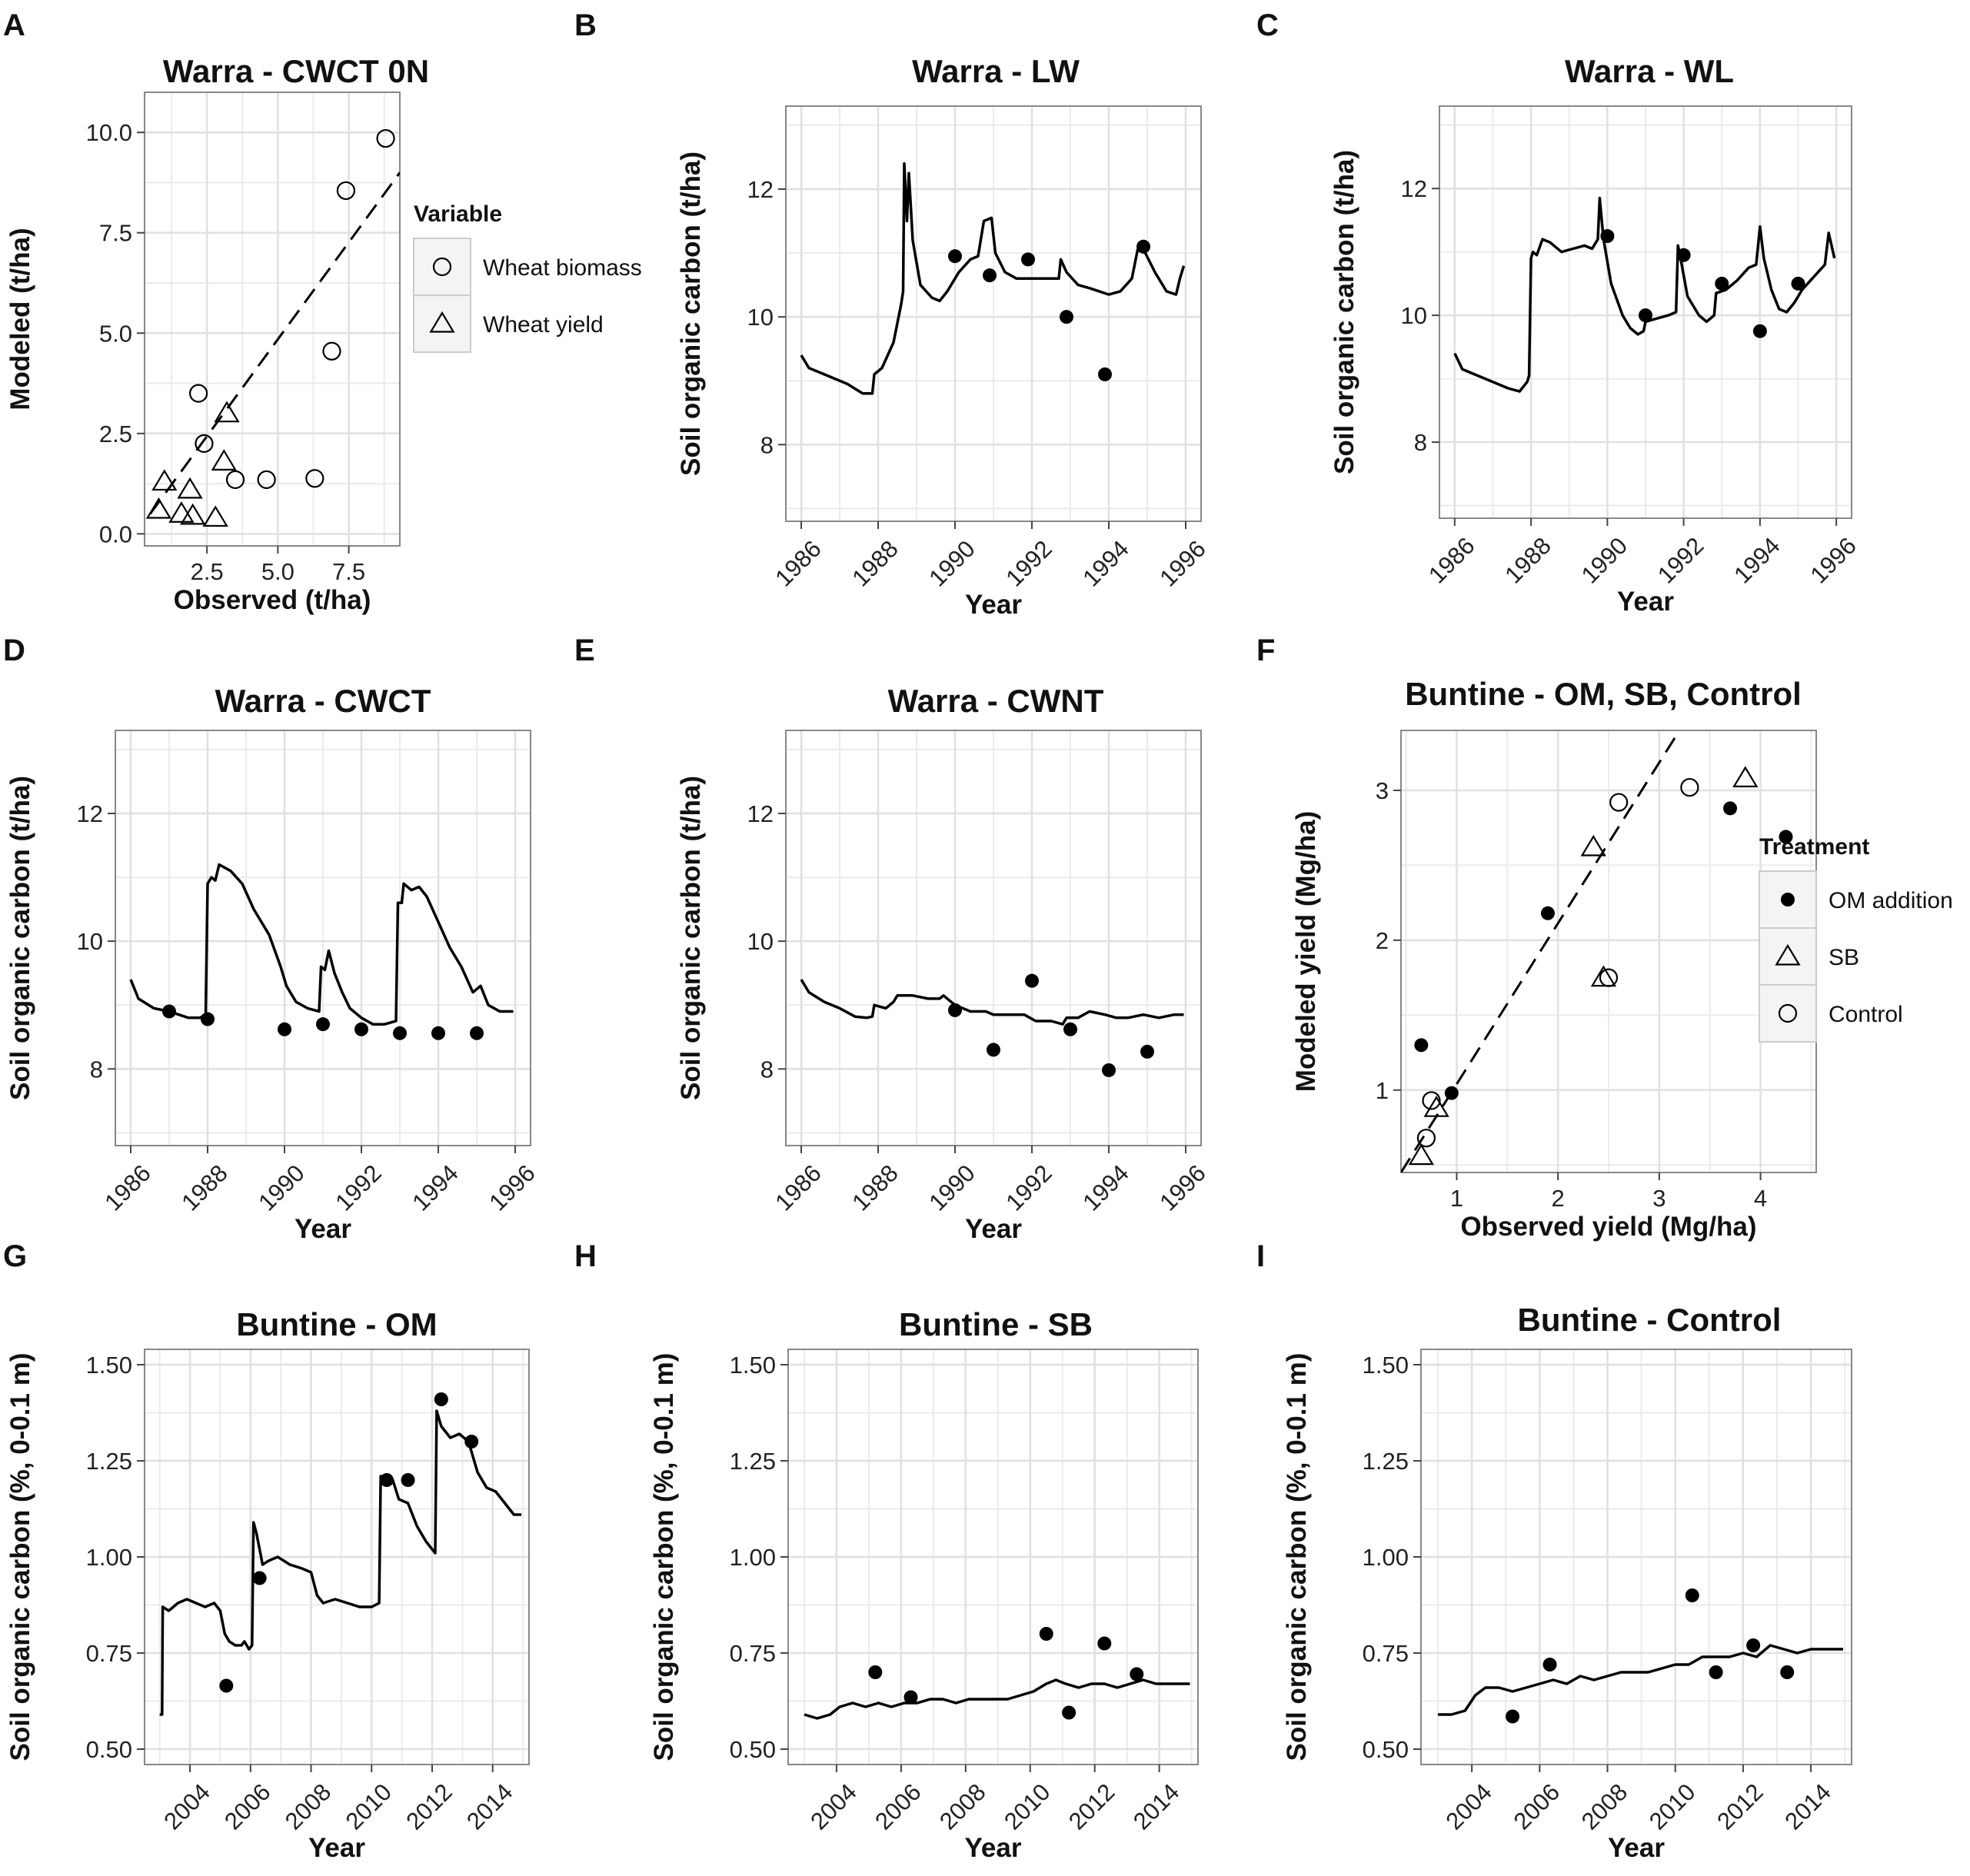 This screenshot has width=1970, height=1876. Describe the element at coordinates (562, 268) in the screenshot. I see `legend-label: Wheat biomass` at that location.